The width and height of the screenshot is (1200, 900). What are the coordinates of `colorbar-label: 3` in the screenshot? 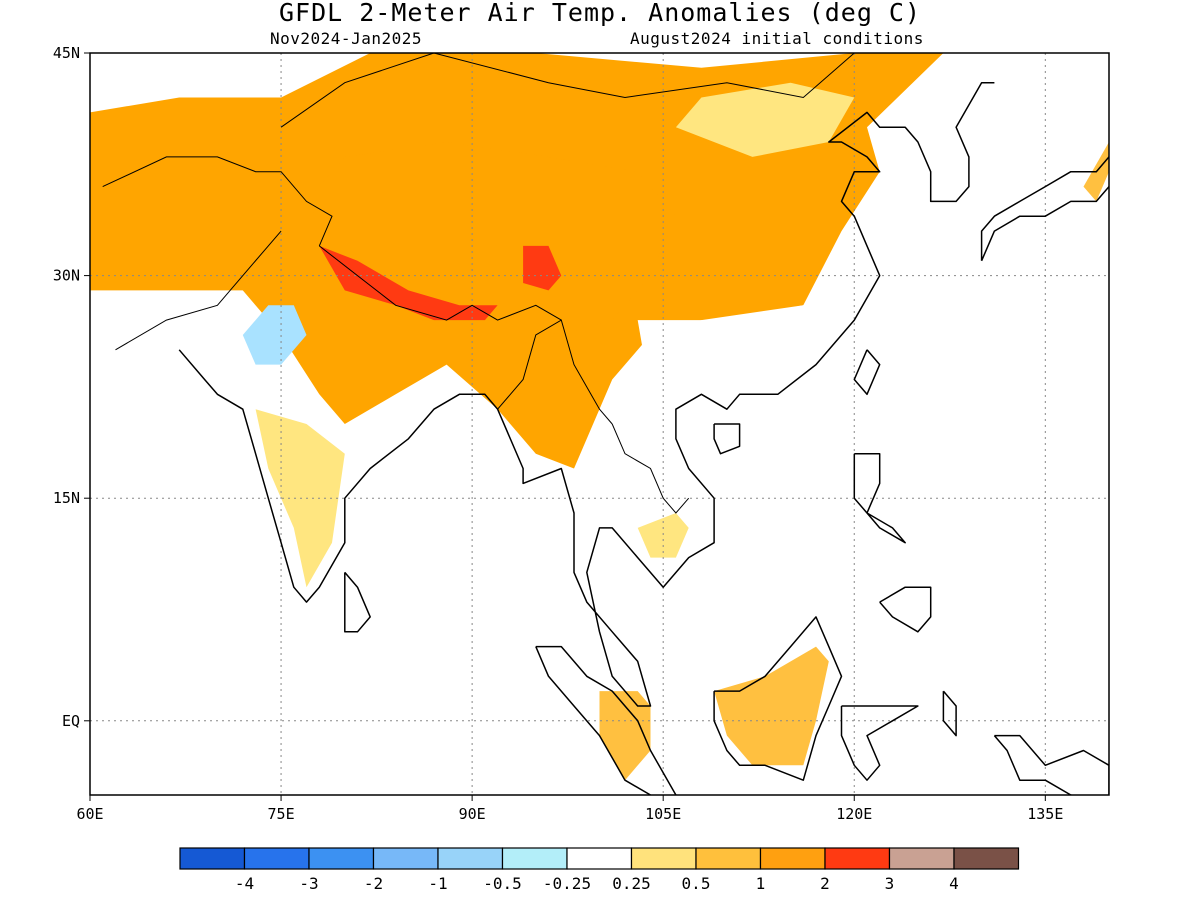 It's located at (890, 883).